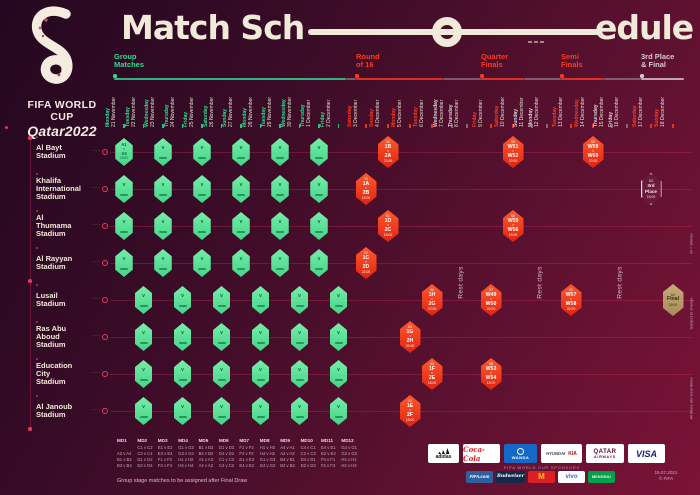 Image resolution: width=700 pixels, height=495 pixels. Describe the element at coordinates (189, 111) in the screenshot. I see `date-label: Friday 25 November` at that location.